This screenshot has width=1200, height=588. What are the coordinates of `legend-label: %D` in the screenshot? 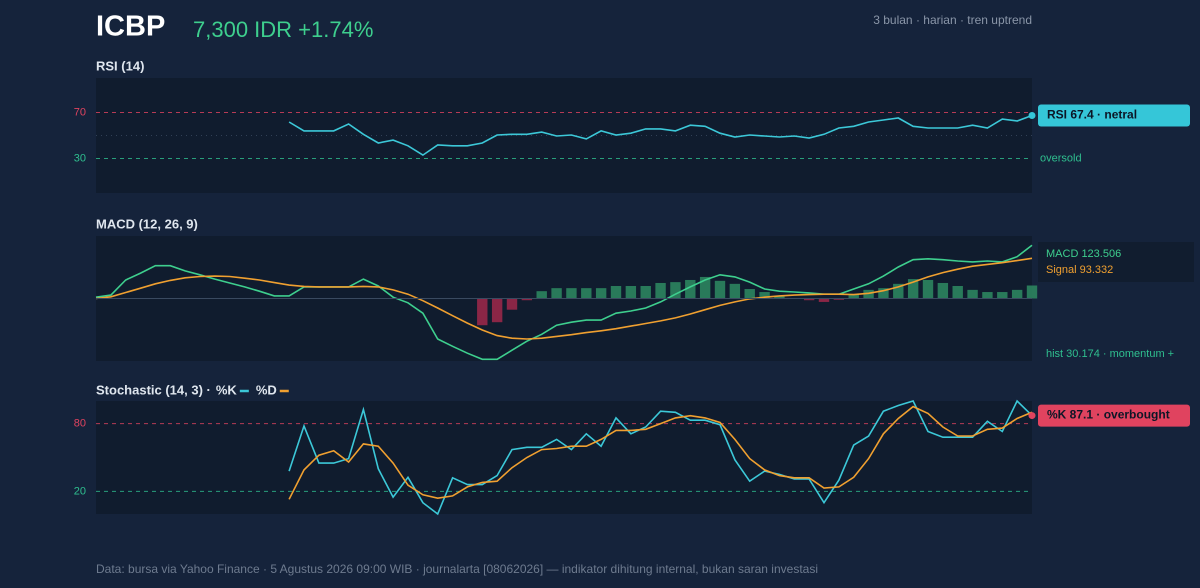 It's located at (266, 389).